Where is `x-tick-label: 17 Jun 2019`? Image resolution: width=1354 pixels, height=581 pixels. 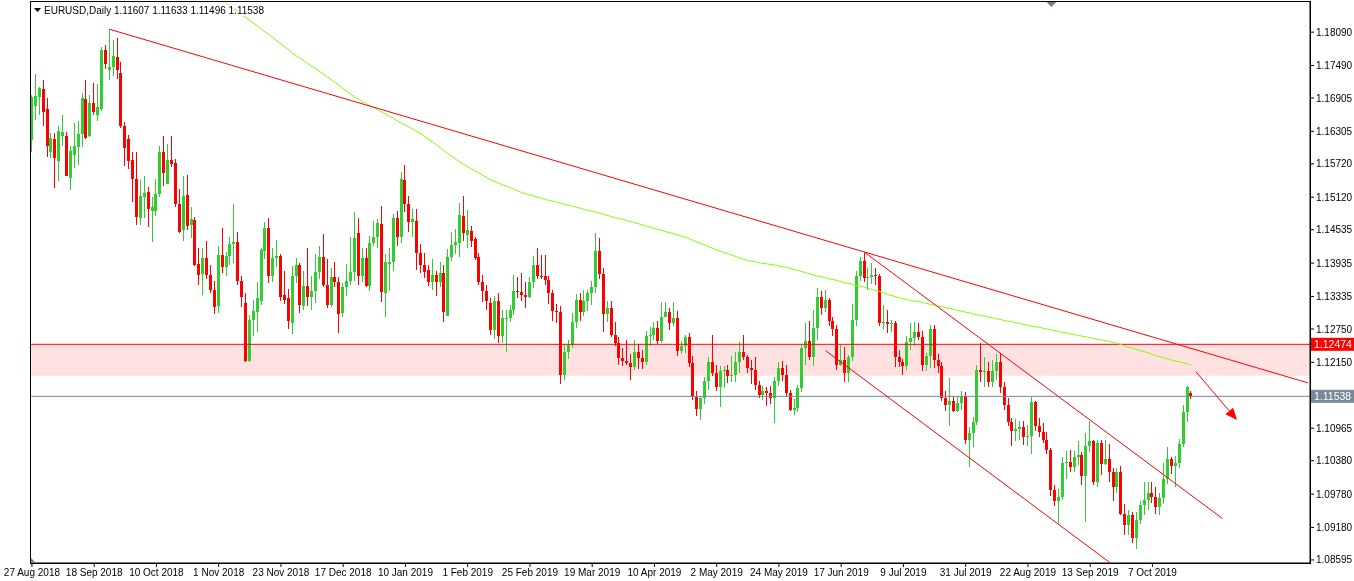
x-tick-label: 17 Jun 2019 is located at coordinates (841, 573).